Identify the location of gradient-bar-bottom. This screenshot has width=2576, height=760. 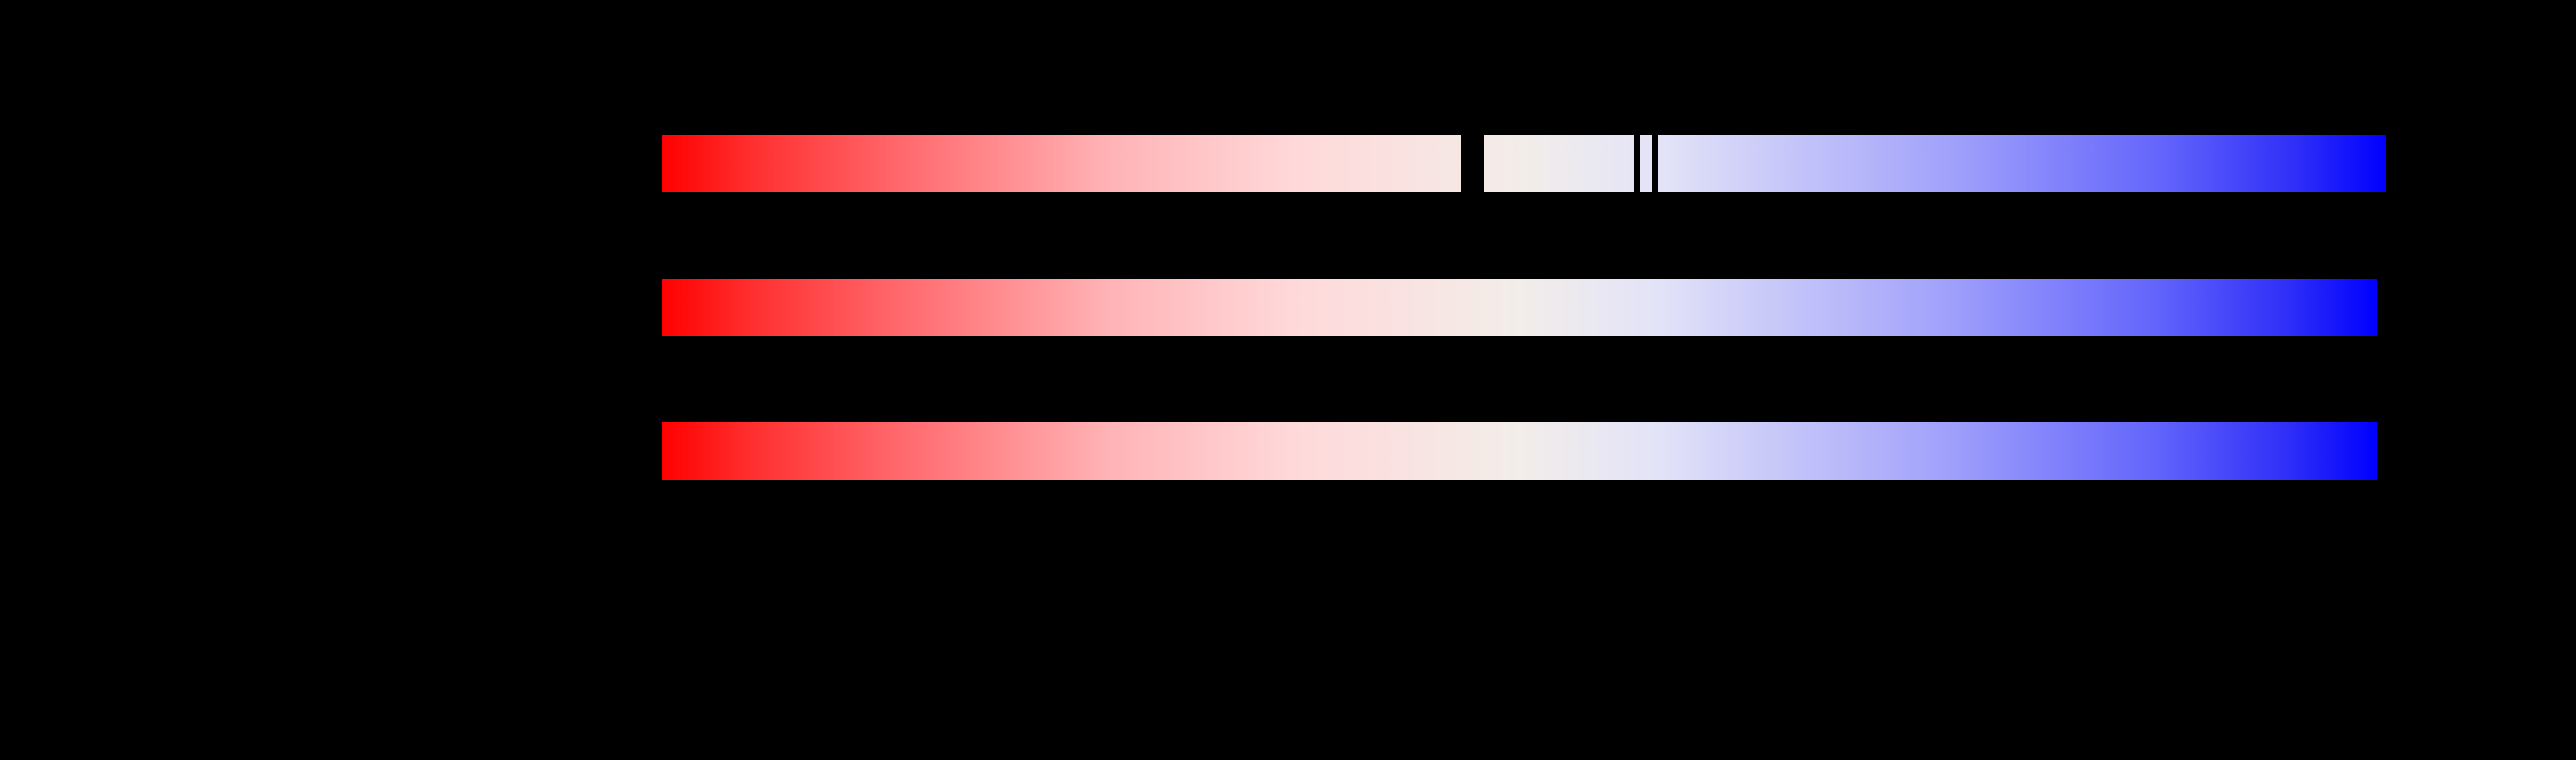
(1519, 451).